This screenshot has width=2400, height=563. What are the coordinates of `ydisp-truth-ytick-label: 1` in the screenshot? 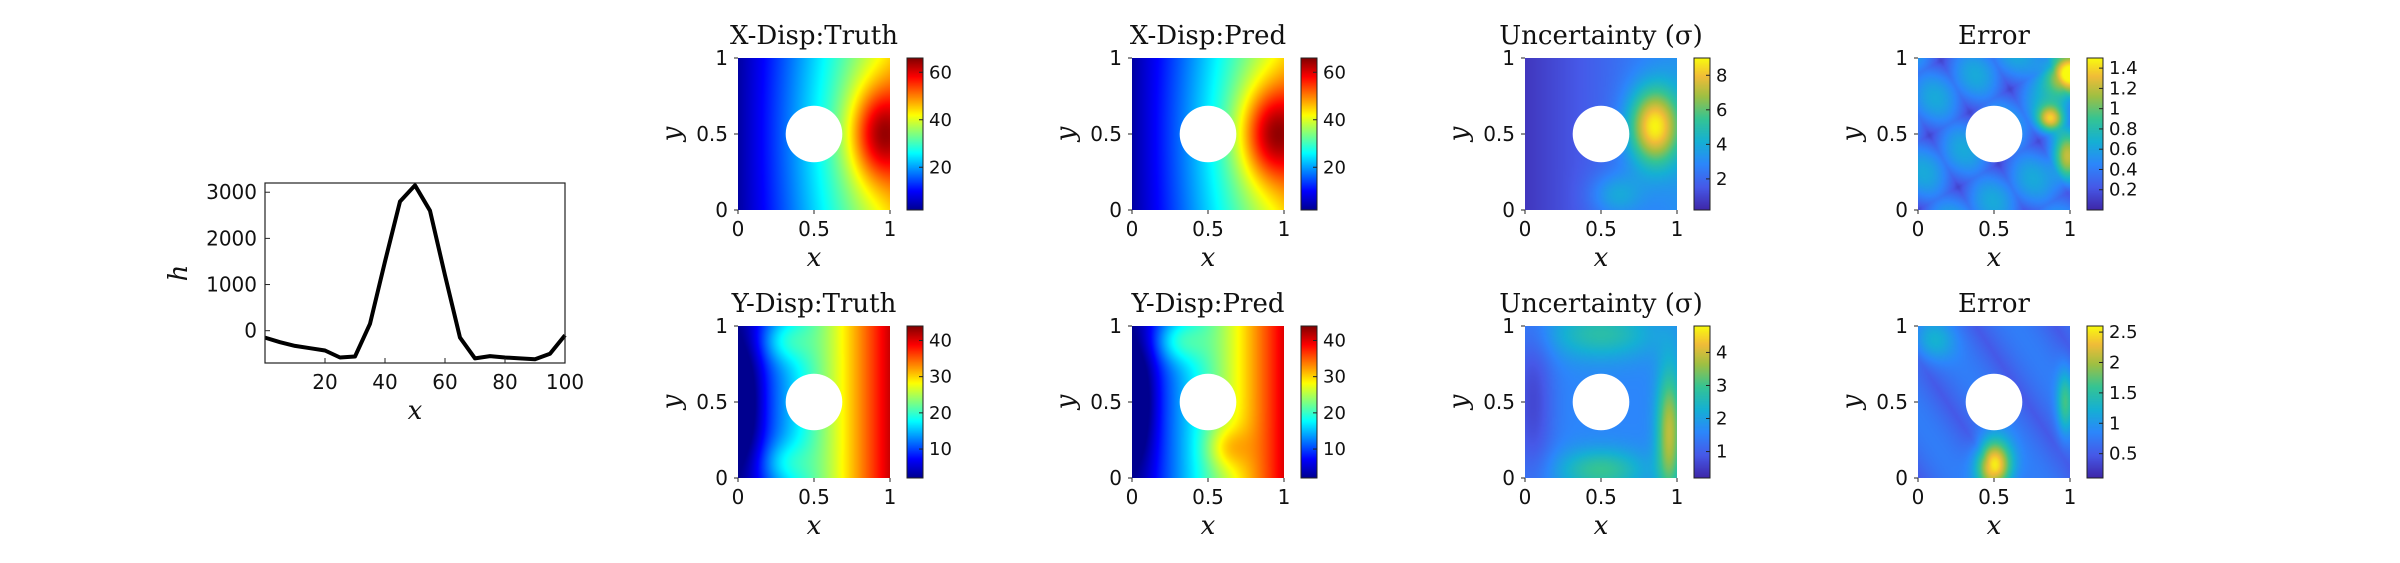 It's located at (721, 326).